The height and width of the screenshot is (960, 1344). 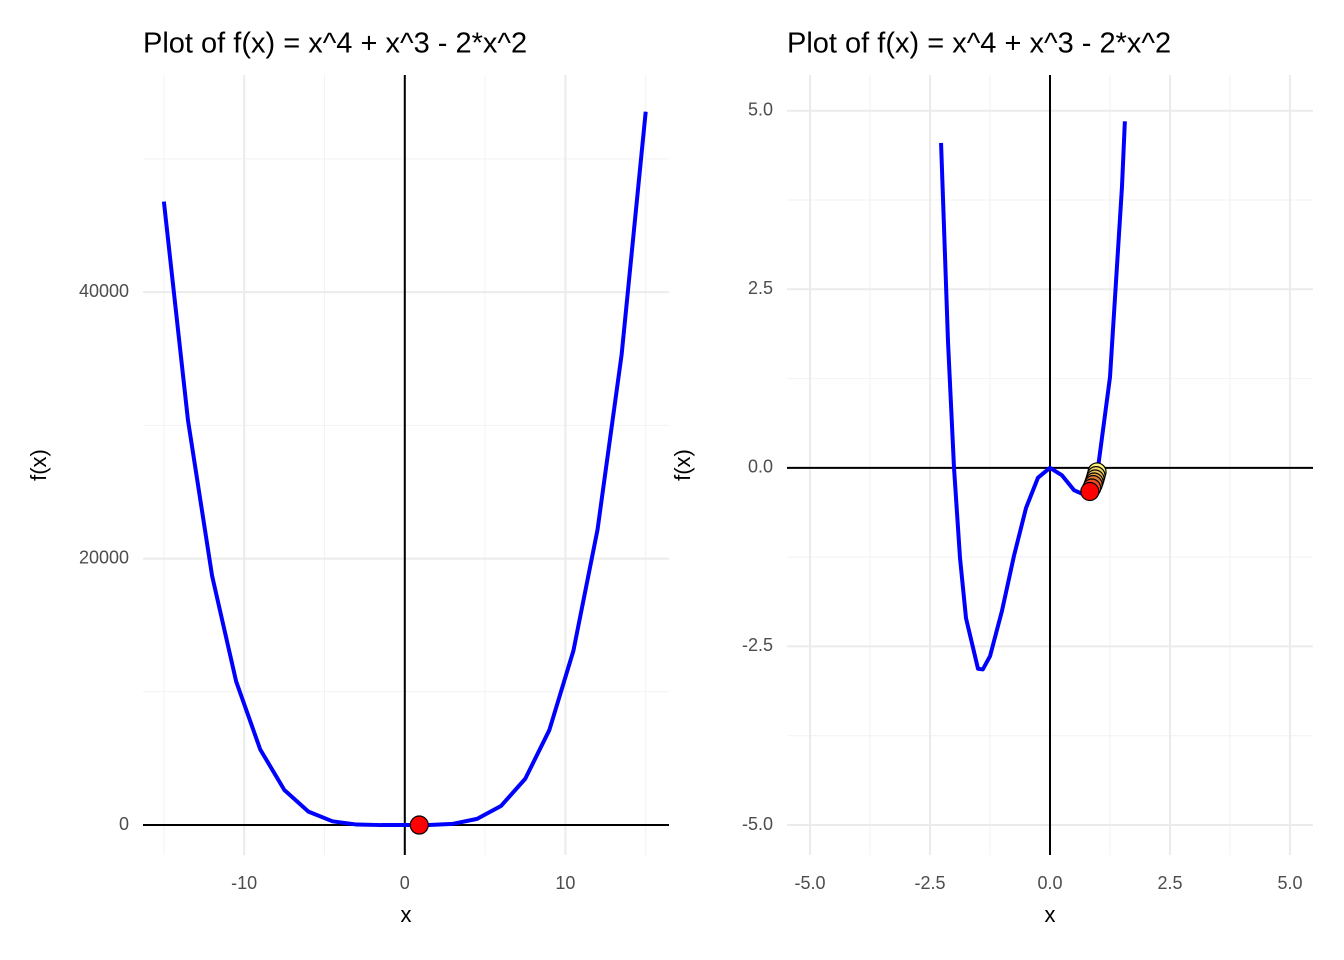 I want to click on y-tick-label: 0, so click(x=124, y=824).